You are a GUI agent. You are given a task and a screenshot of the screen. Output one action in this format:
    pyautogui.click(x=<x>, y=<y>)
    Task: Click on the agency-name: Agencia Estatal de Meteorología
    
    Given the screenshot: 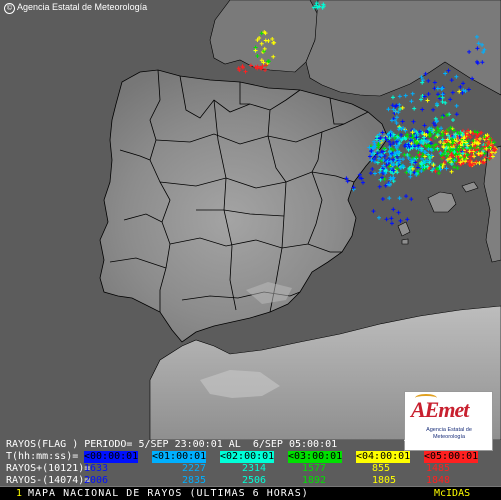 What is the action you would take?
    pyautogui.click(x=82, y=7)
    